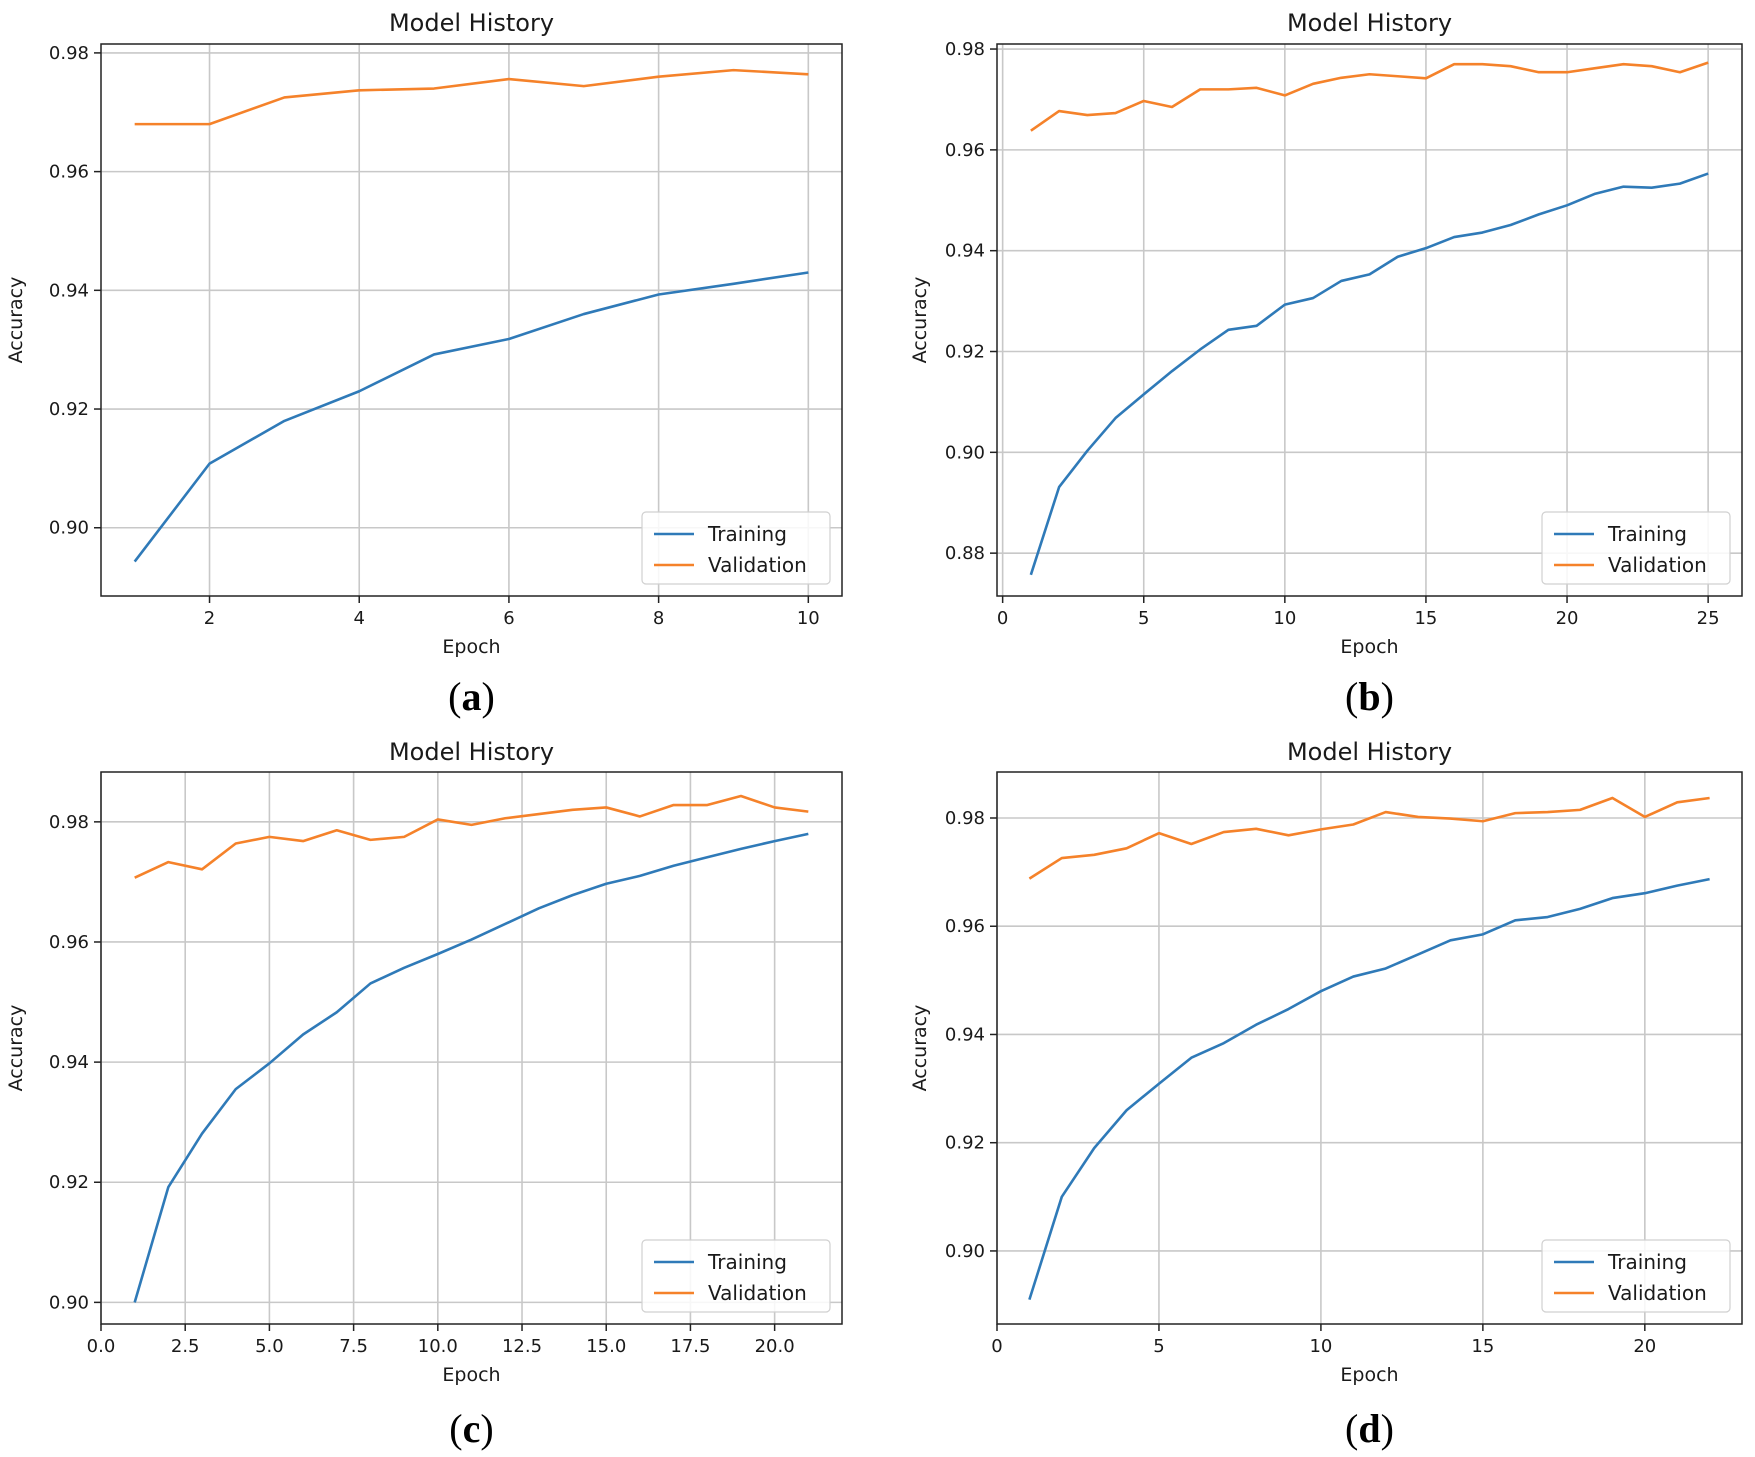 The height and width of the screenshot is (1457, 1755). I want to click on x-tick-label: 0.0, so click(101, 1346).